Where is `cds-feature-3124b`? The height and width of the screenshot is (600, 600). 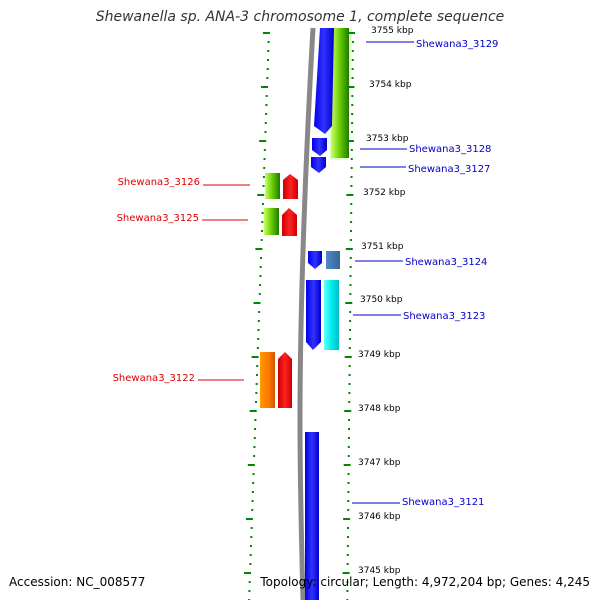
cds-feature-3124b is located at coordinates (333, 260).